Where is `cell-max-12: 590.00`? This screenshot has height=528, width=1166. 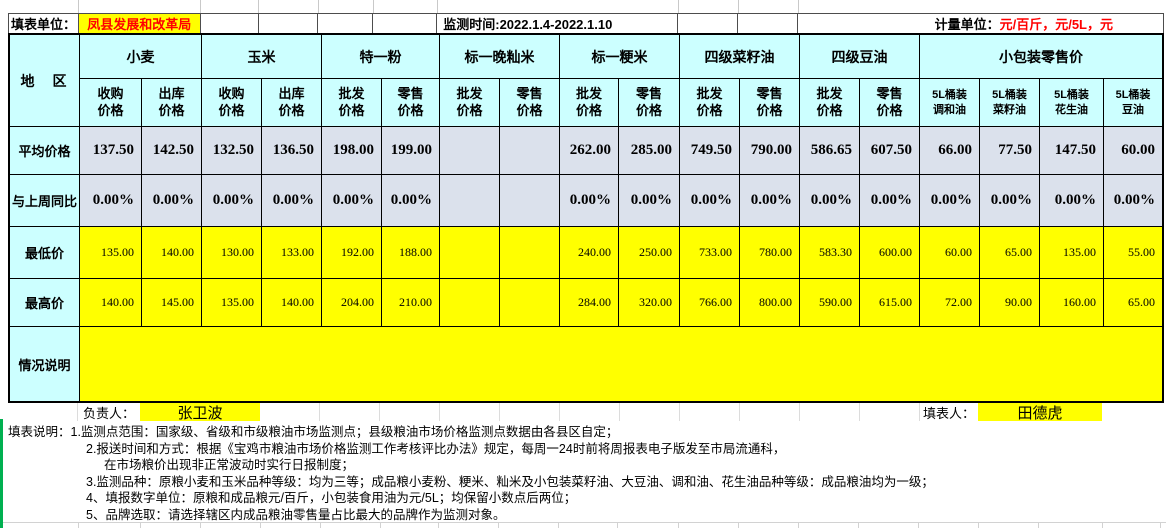 cell-max-12: 590.00 is located at coordinates (830, 303).